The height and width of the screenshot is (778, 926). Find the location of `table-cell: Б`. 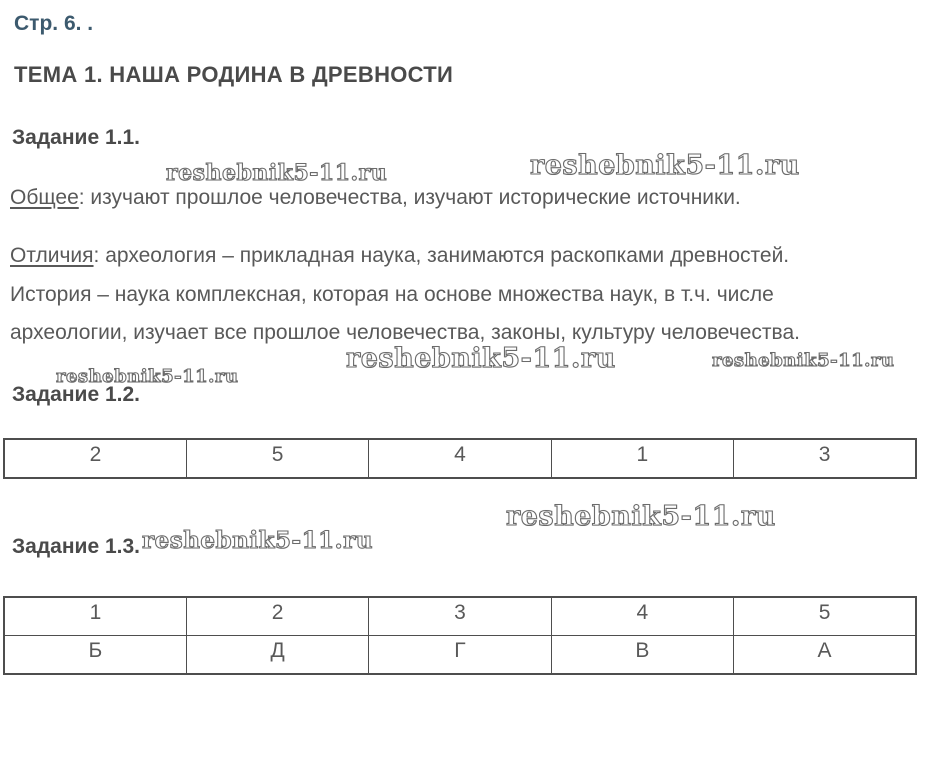

table-cell: Б is located at coordinates (95, 655).